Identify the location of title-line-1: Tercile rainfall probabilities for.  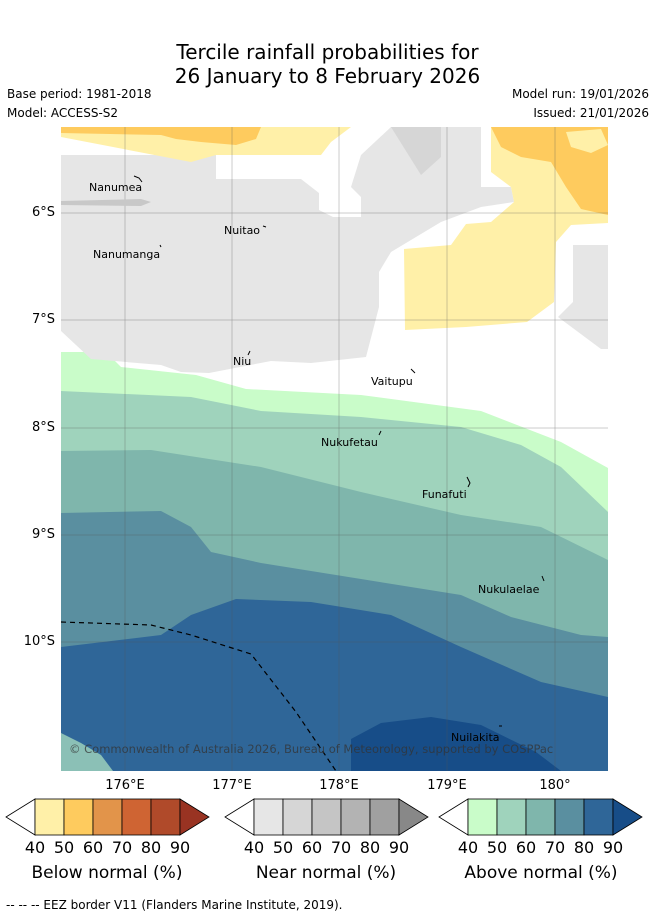
(327, 52).